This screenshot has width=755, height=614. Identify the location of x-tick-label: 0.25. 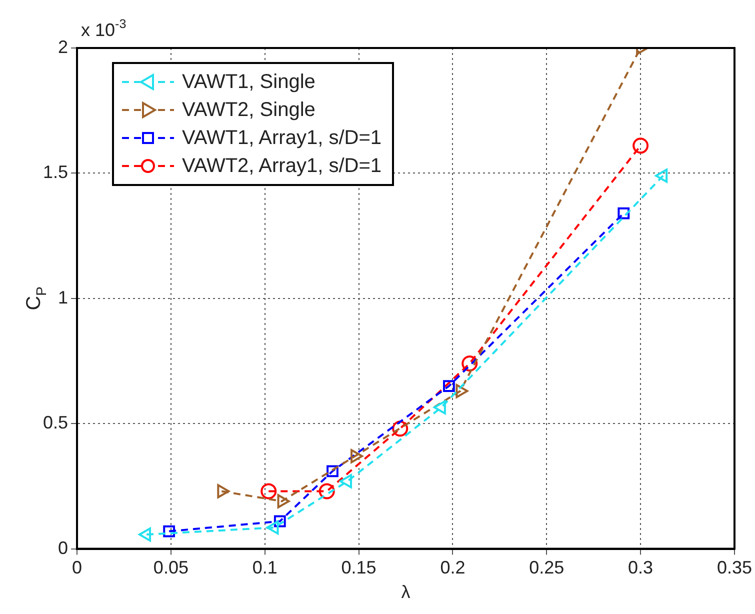
(546, 568).